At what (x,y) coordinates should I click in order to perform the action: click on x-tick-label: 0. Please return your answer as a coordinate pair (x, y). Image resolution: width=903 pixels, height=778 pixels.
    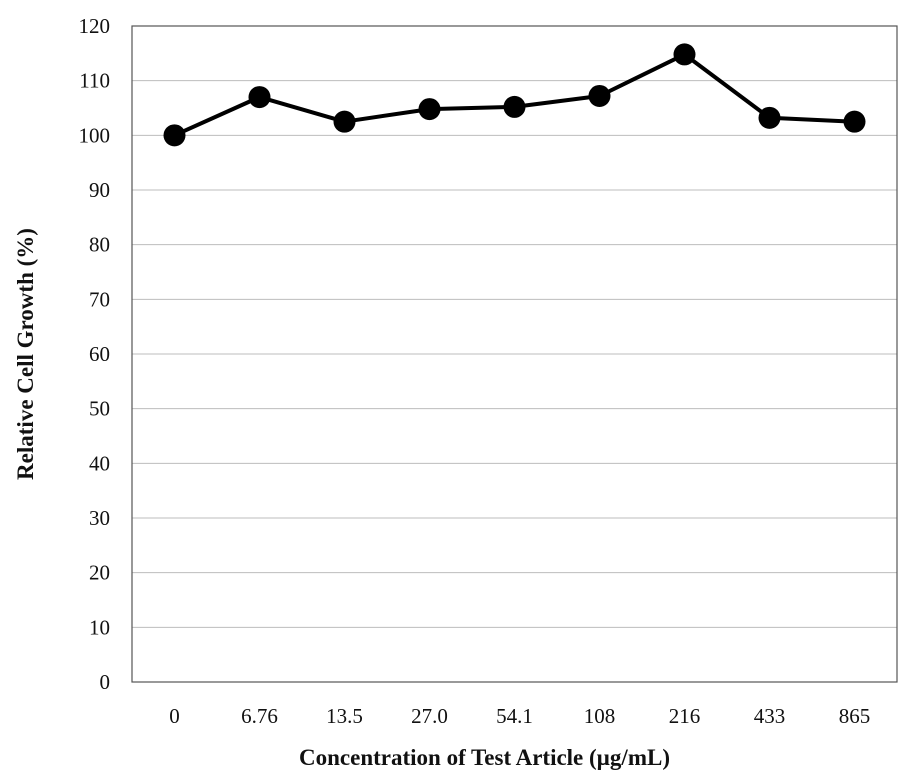
    Looking at the image, I should click on (174, 716).